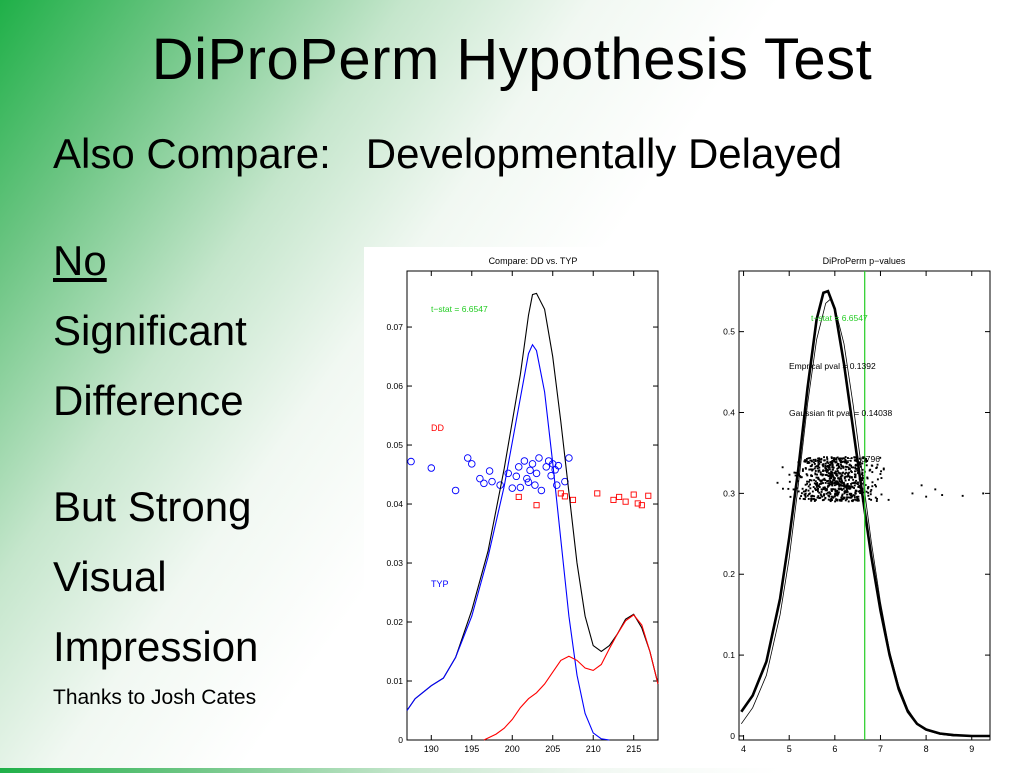  Describe the element at coordinates (512, 749) in the screenshot. I see `chart1-xtick-label: 200` at that location.